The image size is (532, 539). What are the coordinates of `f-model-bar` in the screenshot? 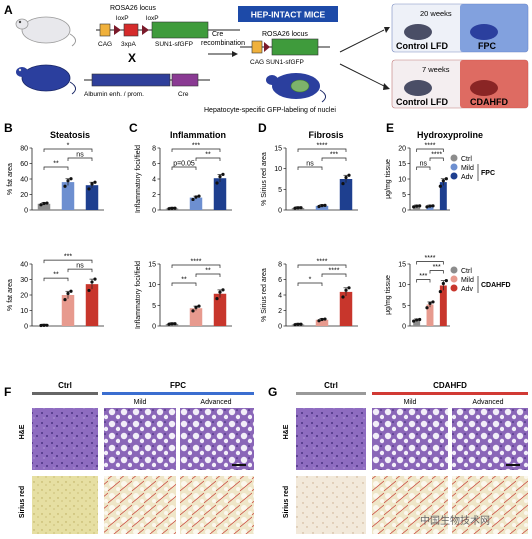 It's located at (178, 393).